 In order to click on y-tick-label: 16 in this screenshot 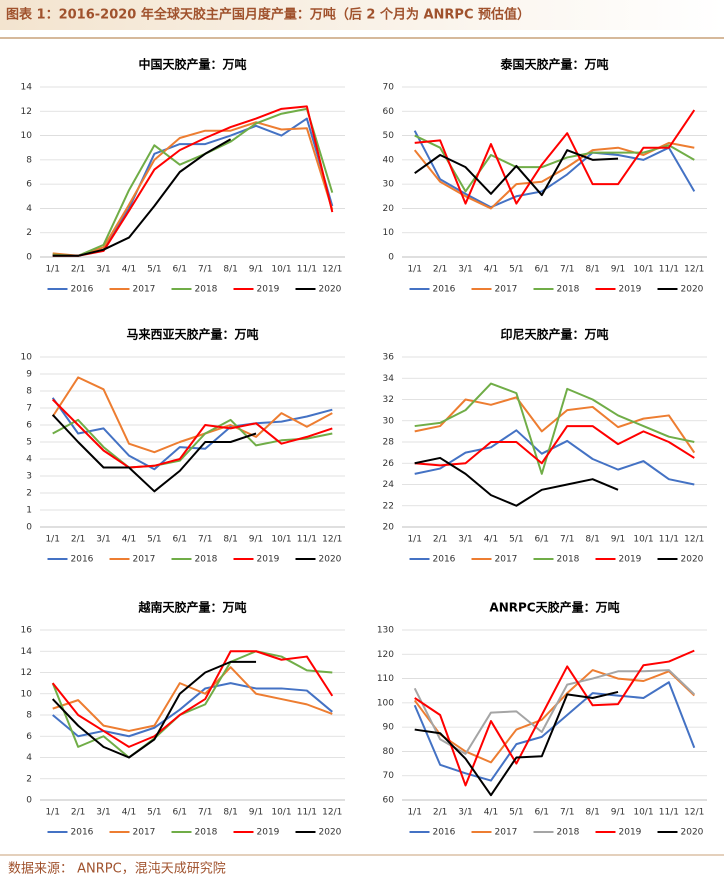, I will do `click(27, 631)`.